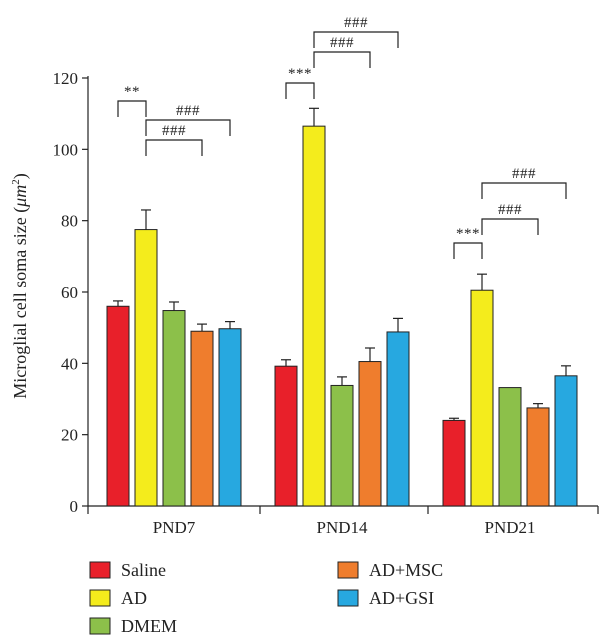 This screenshot has width=600, height=639. I want to click on significance-label: **, so click(132, 92).